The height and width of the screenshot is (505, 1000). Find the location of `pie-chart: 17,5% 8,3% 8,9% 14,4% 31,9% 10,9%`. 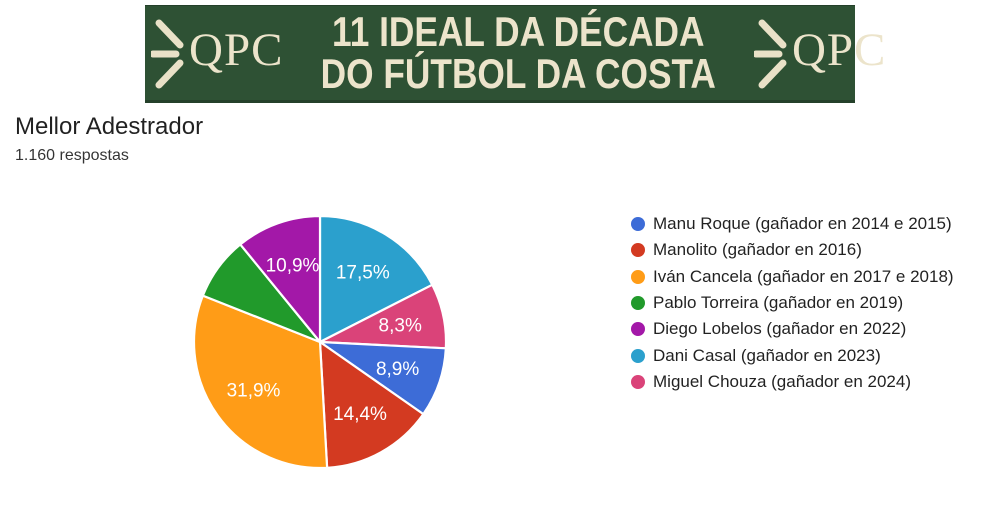

pie-chart: 17,5% 8,3% 8,9% 14,4% 31,9% 10,9% is located at coordinates (320, 342).